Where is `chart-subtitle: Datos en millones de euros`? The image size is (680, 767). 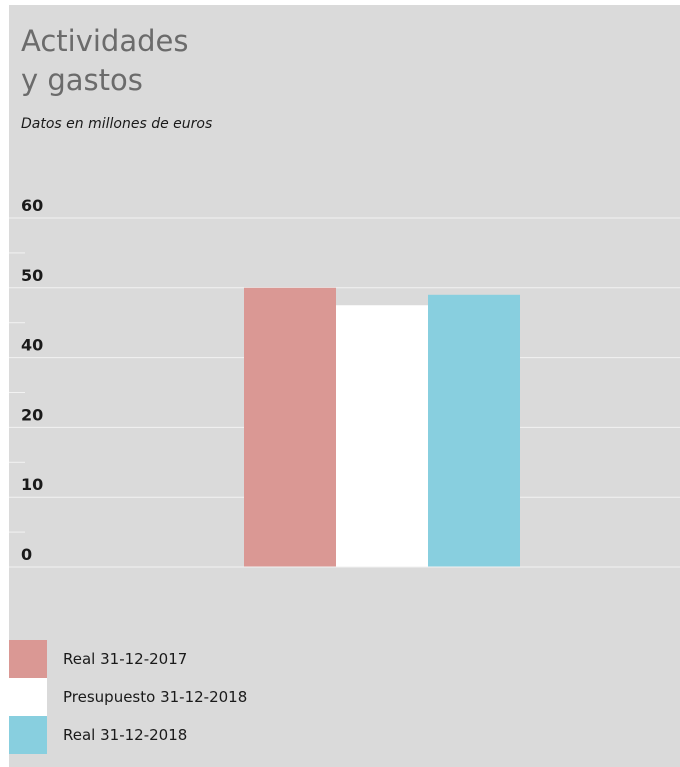
chart-subtitle: Datos en millones de euros is located at coordinates (117, 124).